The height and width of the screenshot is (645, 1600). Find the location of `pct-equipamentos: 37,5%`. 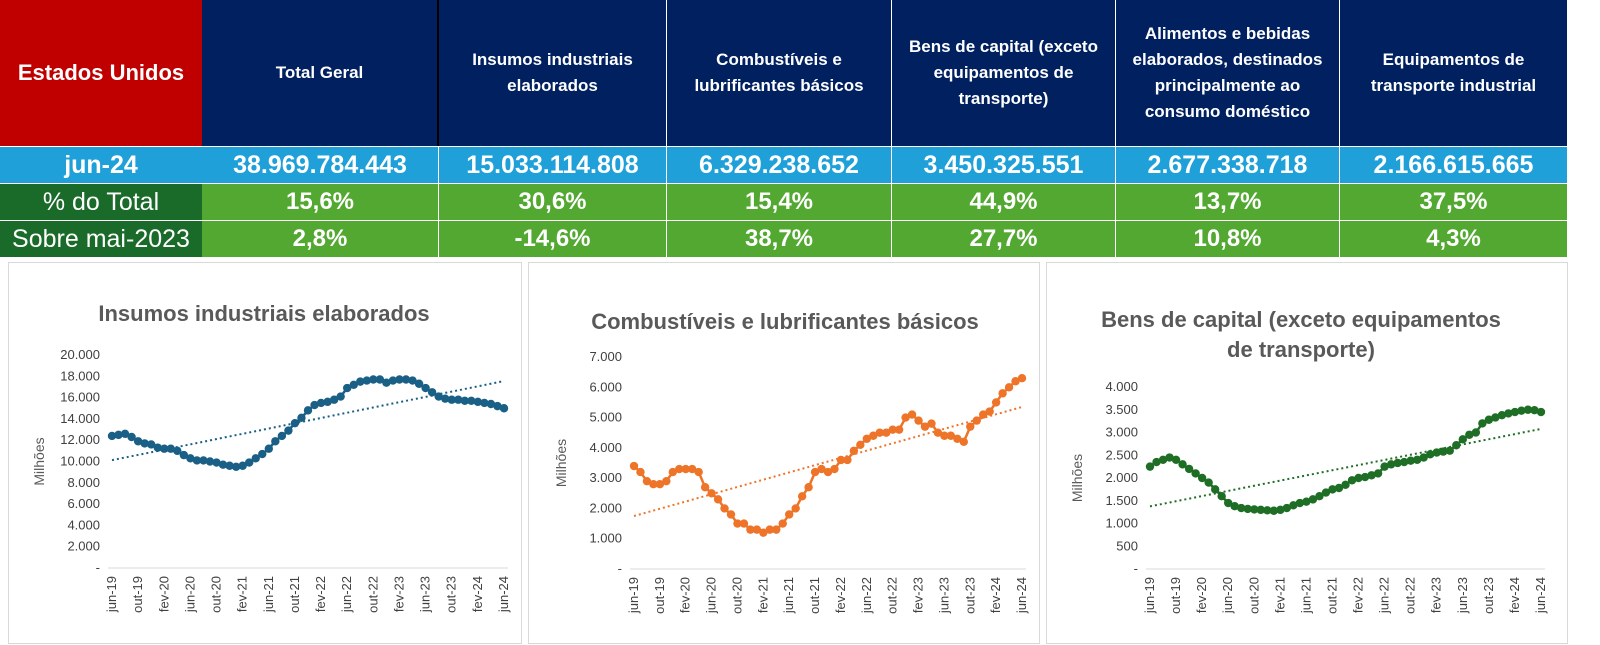

pct-equipamentos: 37,5% is located at coordinates (1454, 201).